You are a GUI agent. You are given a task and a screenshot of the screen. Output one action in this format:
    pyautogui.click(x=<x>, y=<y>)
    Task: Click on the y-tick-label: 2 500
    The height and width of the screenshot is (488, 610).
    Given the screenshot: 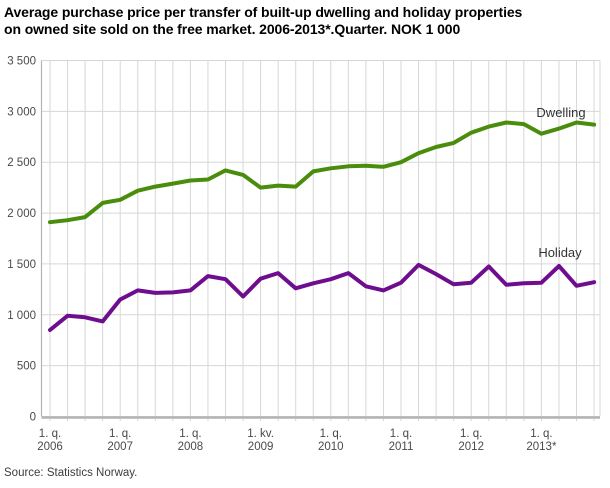 What is the action you would take?
    pyautogui.click(x=21, y=163)
    